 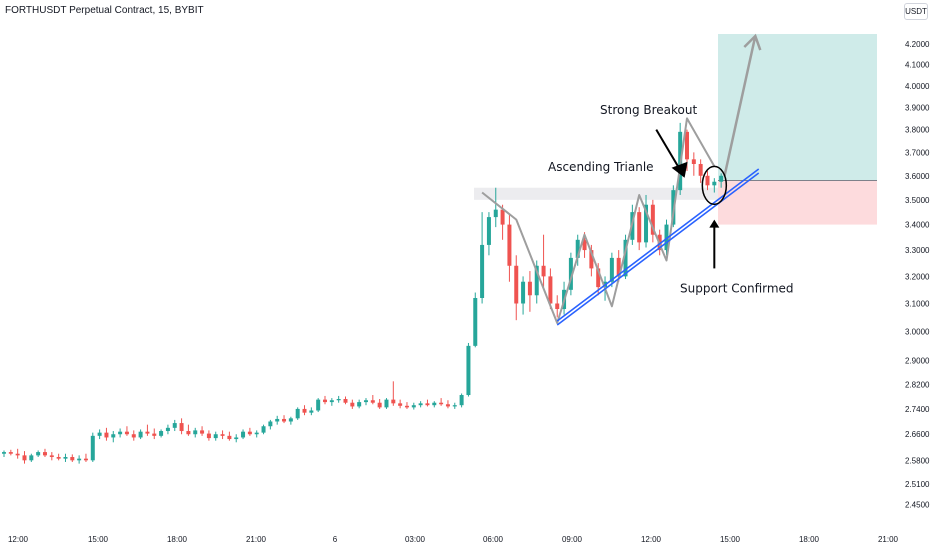 I want to click on y-tick-label: 3.7000, so click(x=917, y=152).